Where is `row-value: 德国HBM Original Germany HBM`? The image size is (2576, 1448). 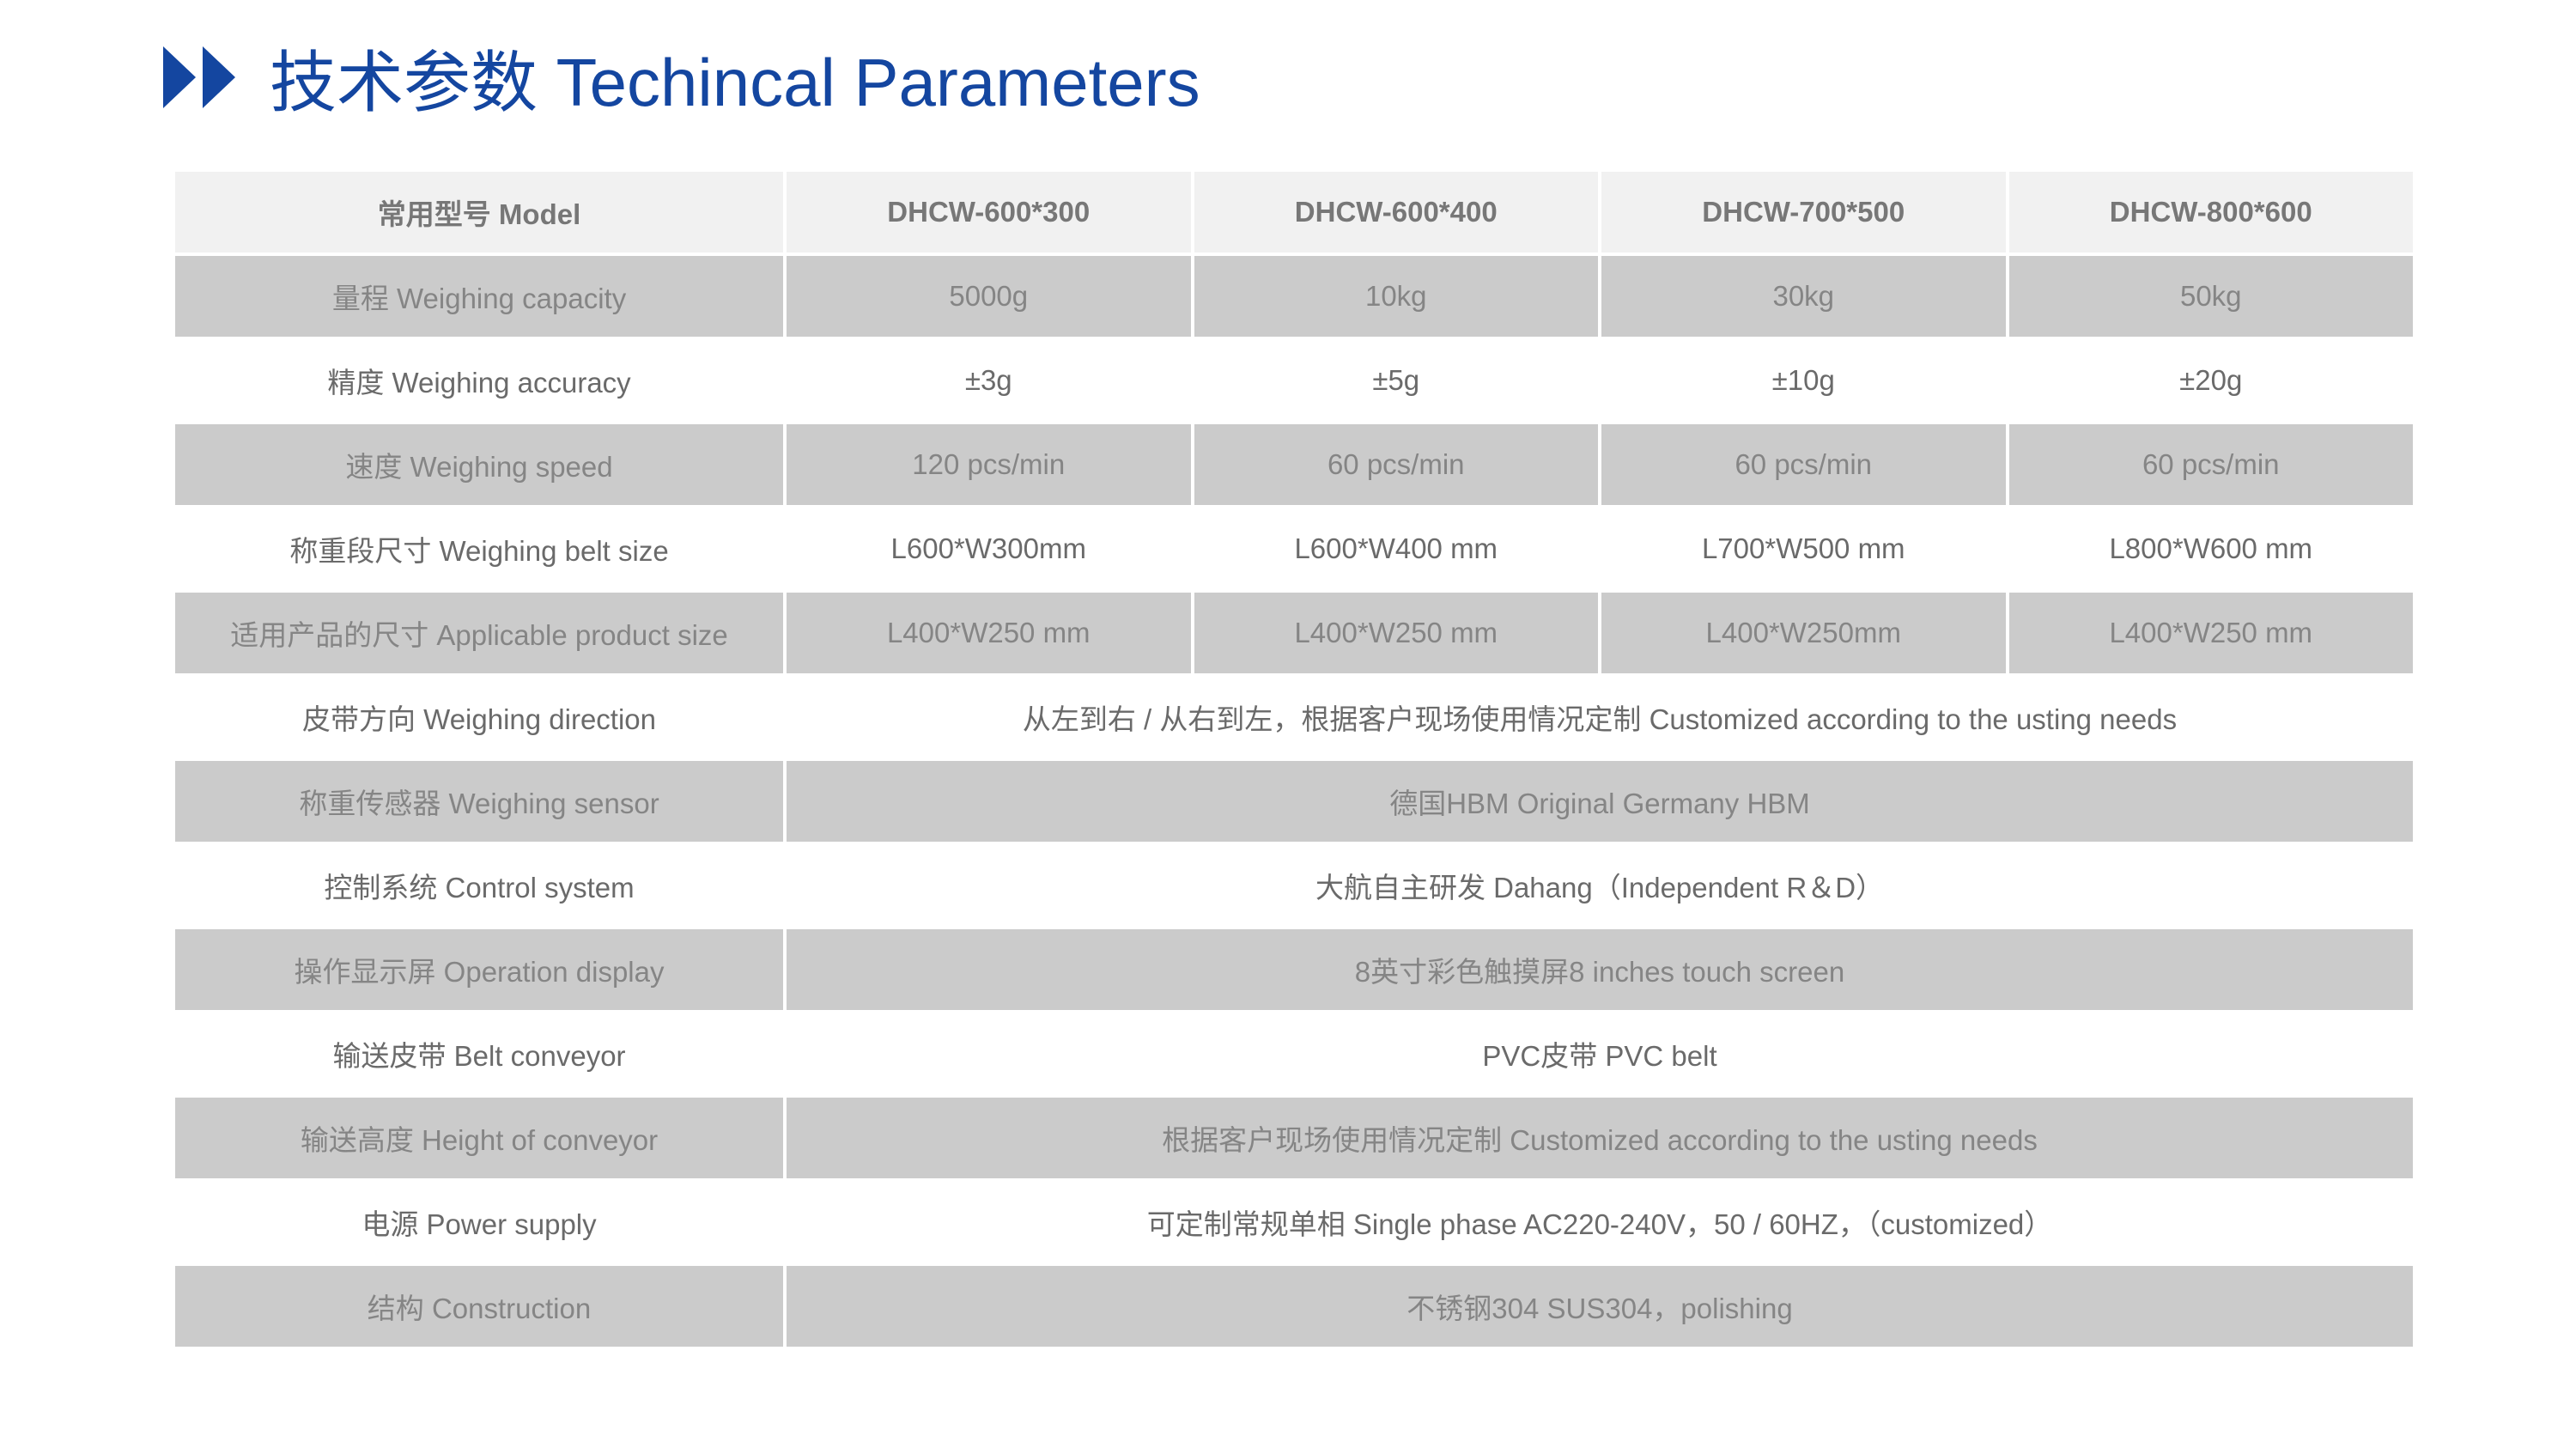 row-value: 德国HBM Original Germany HBM is located at coordinates (1600, 801).